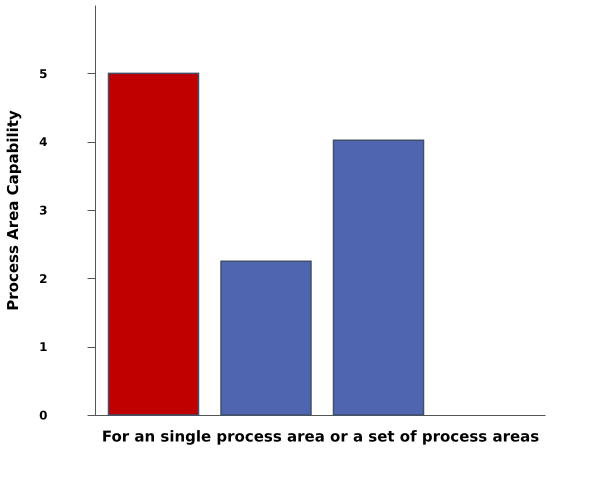  Describe the element at coordinates (43, 142) in the screenshot. I see `y-tick-label: 4` at that location.